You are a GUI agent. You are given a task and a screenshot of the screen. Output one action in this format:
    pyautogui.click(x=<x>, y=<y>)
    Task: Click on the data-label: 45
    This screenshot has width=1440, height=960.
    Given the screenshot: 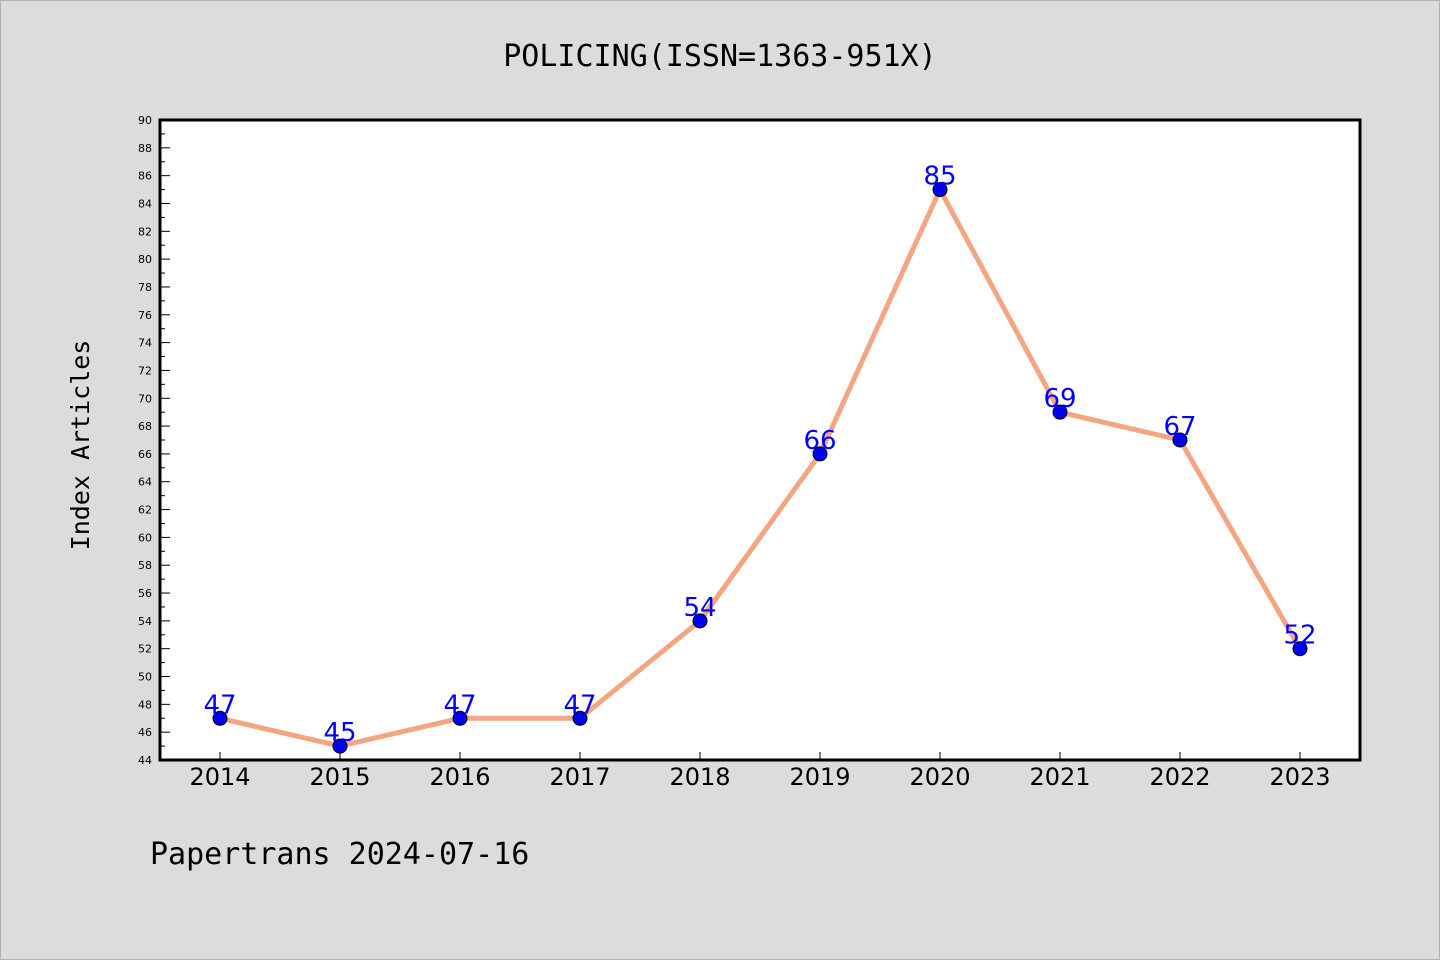 What is the action you would take?
    pyautogui.click(x=339, y=733)
    